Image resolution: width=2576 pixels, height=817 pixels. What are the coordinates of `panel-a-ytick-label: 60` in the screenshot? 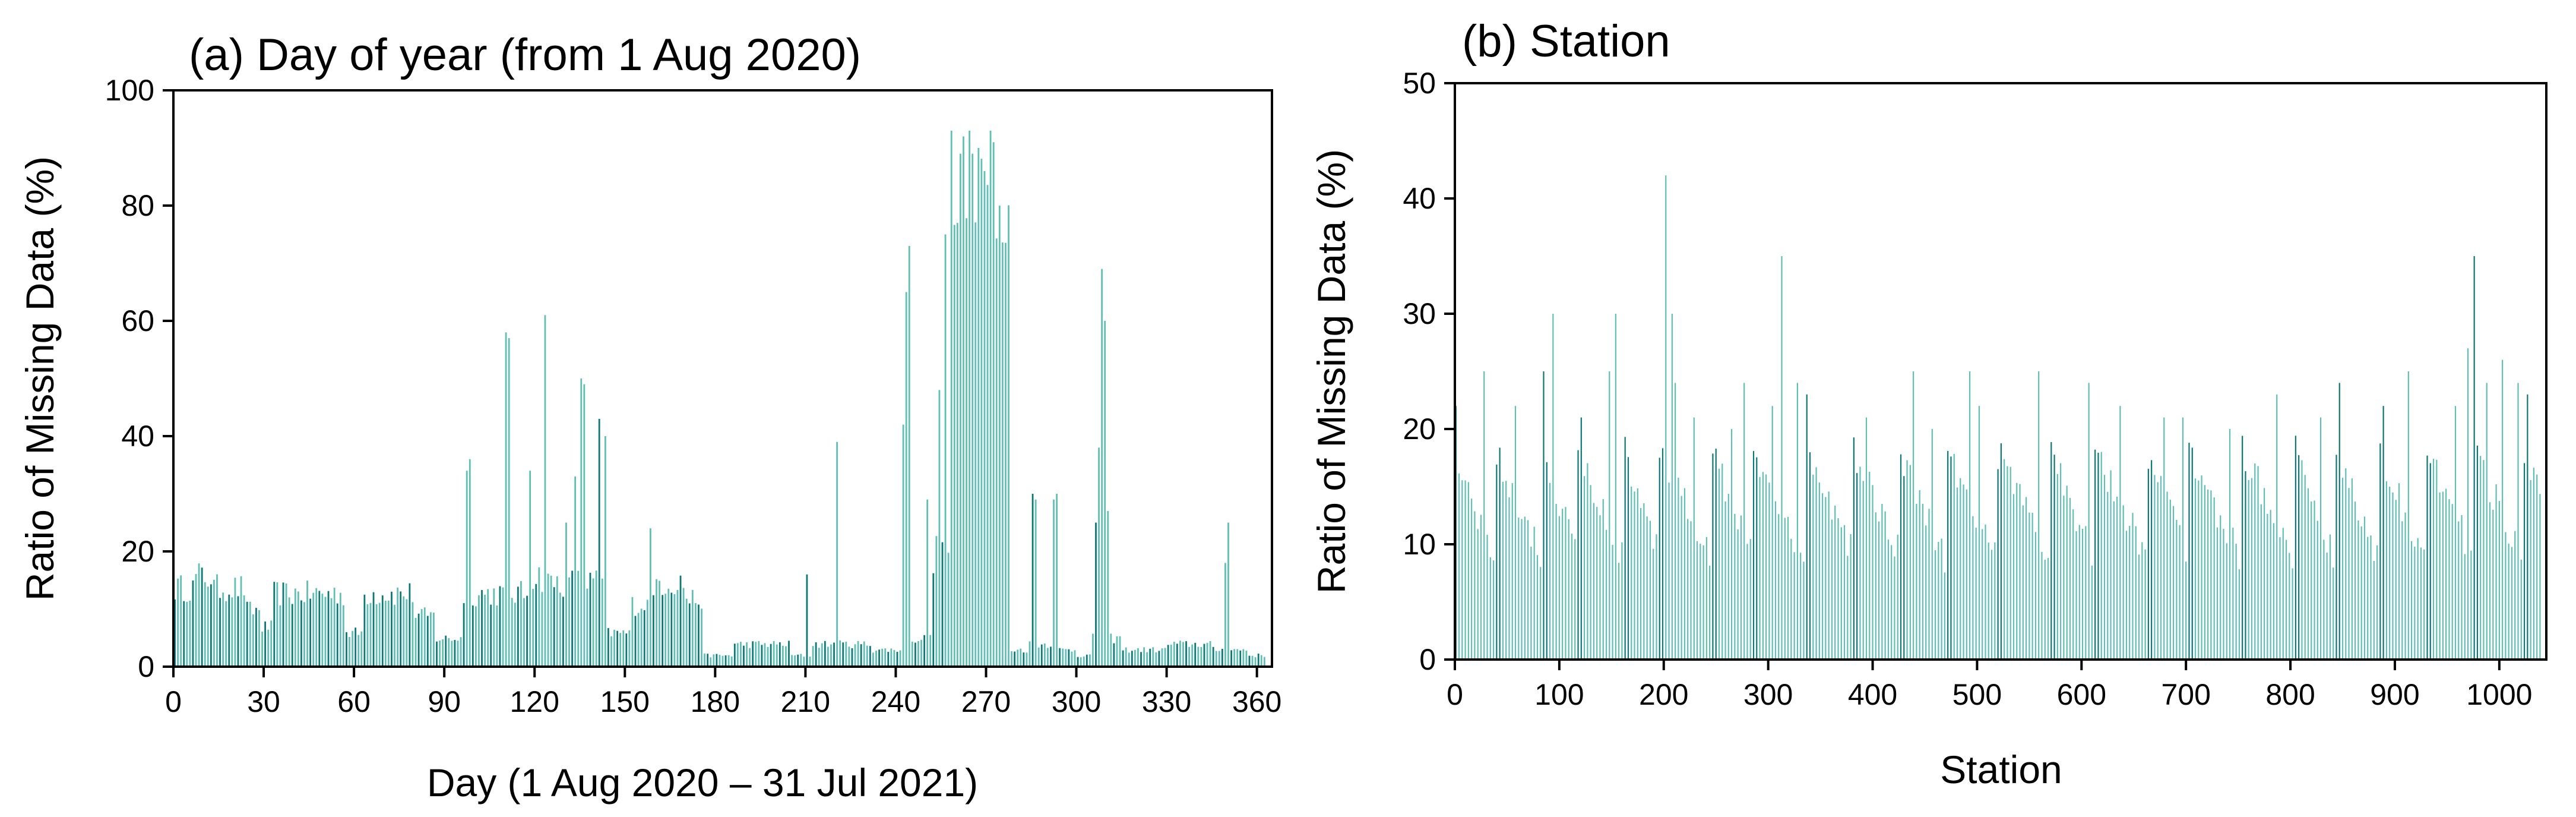 It's located at (137, 320).